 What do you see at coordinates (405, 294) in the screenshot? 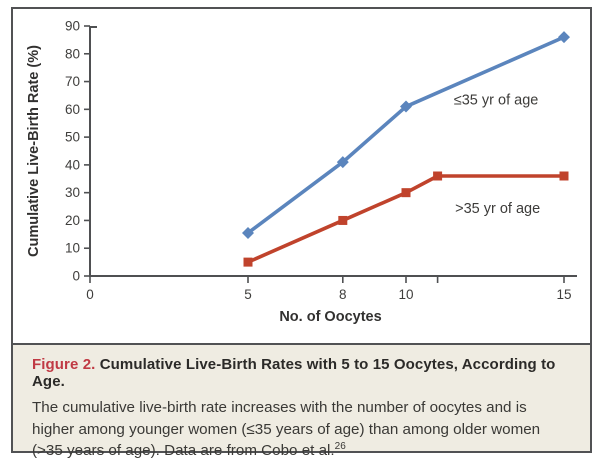
I see `x-tick-label: 10` at bounding box center [405, 294].